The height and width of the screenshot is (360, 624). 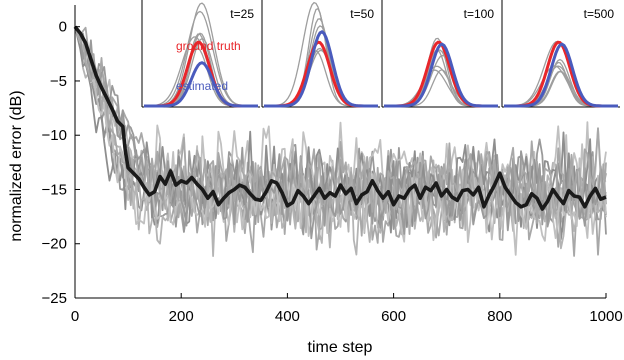 What do you see at coordinates (58, 81) in the screenshot?
I see `y-tick-label: −5` at bounding box center [58, 81].